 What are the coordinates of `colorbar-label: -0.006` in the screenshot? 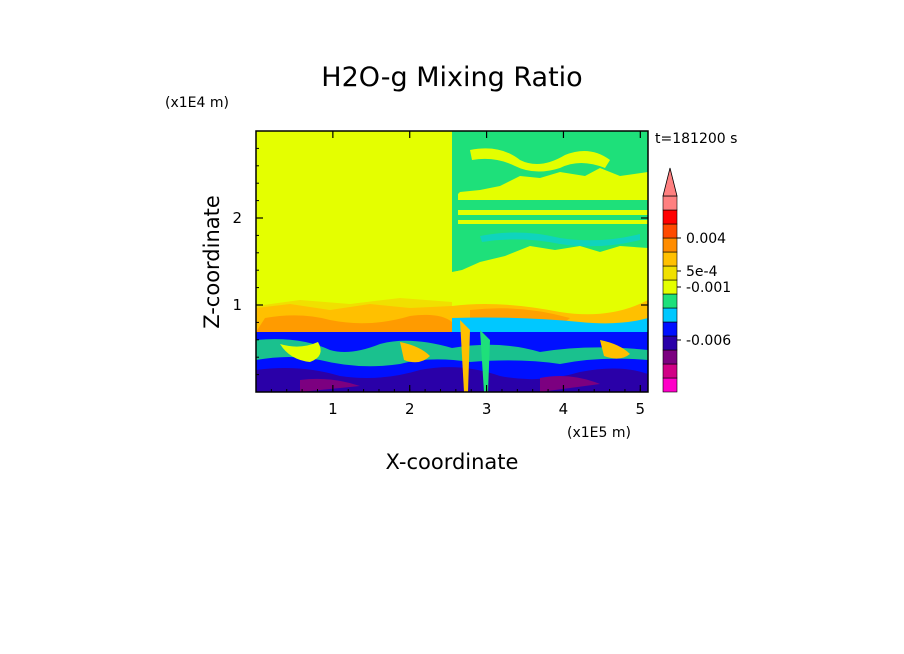 It's located at (708, 341).